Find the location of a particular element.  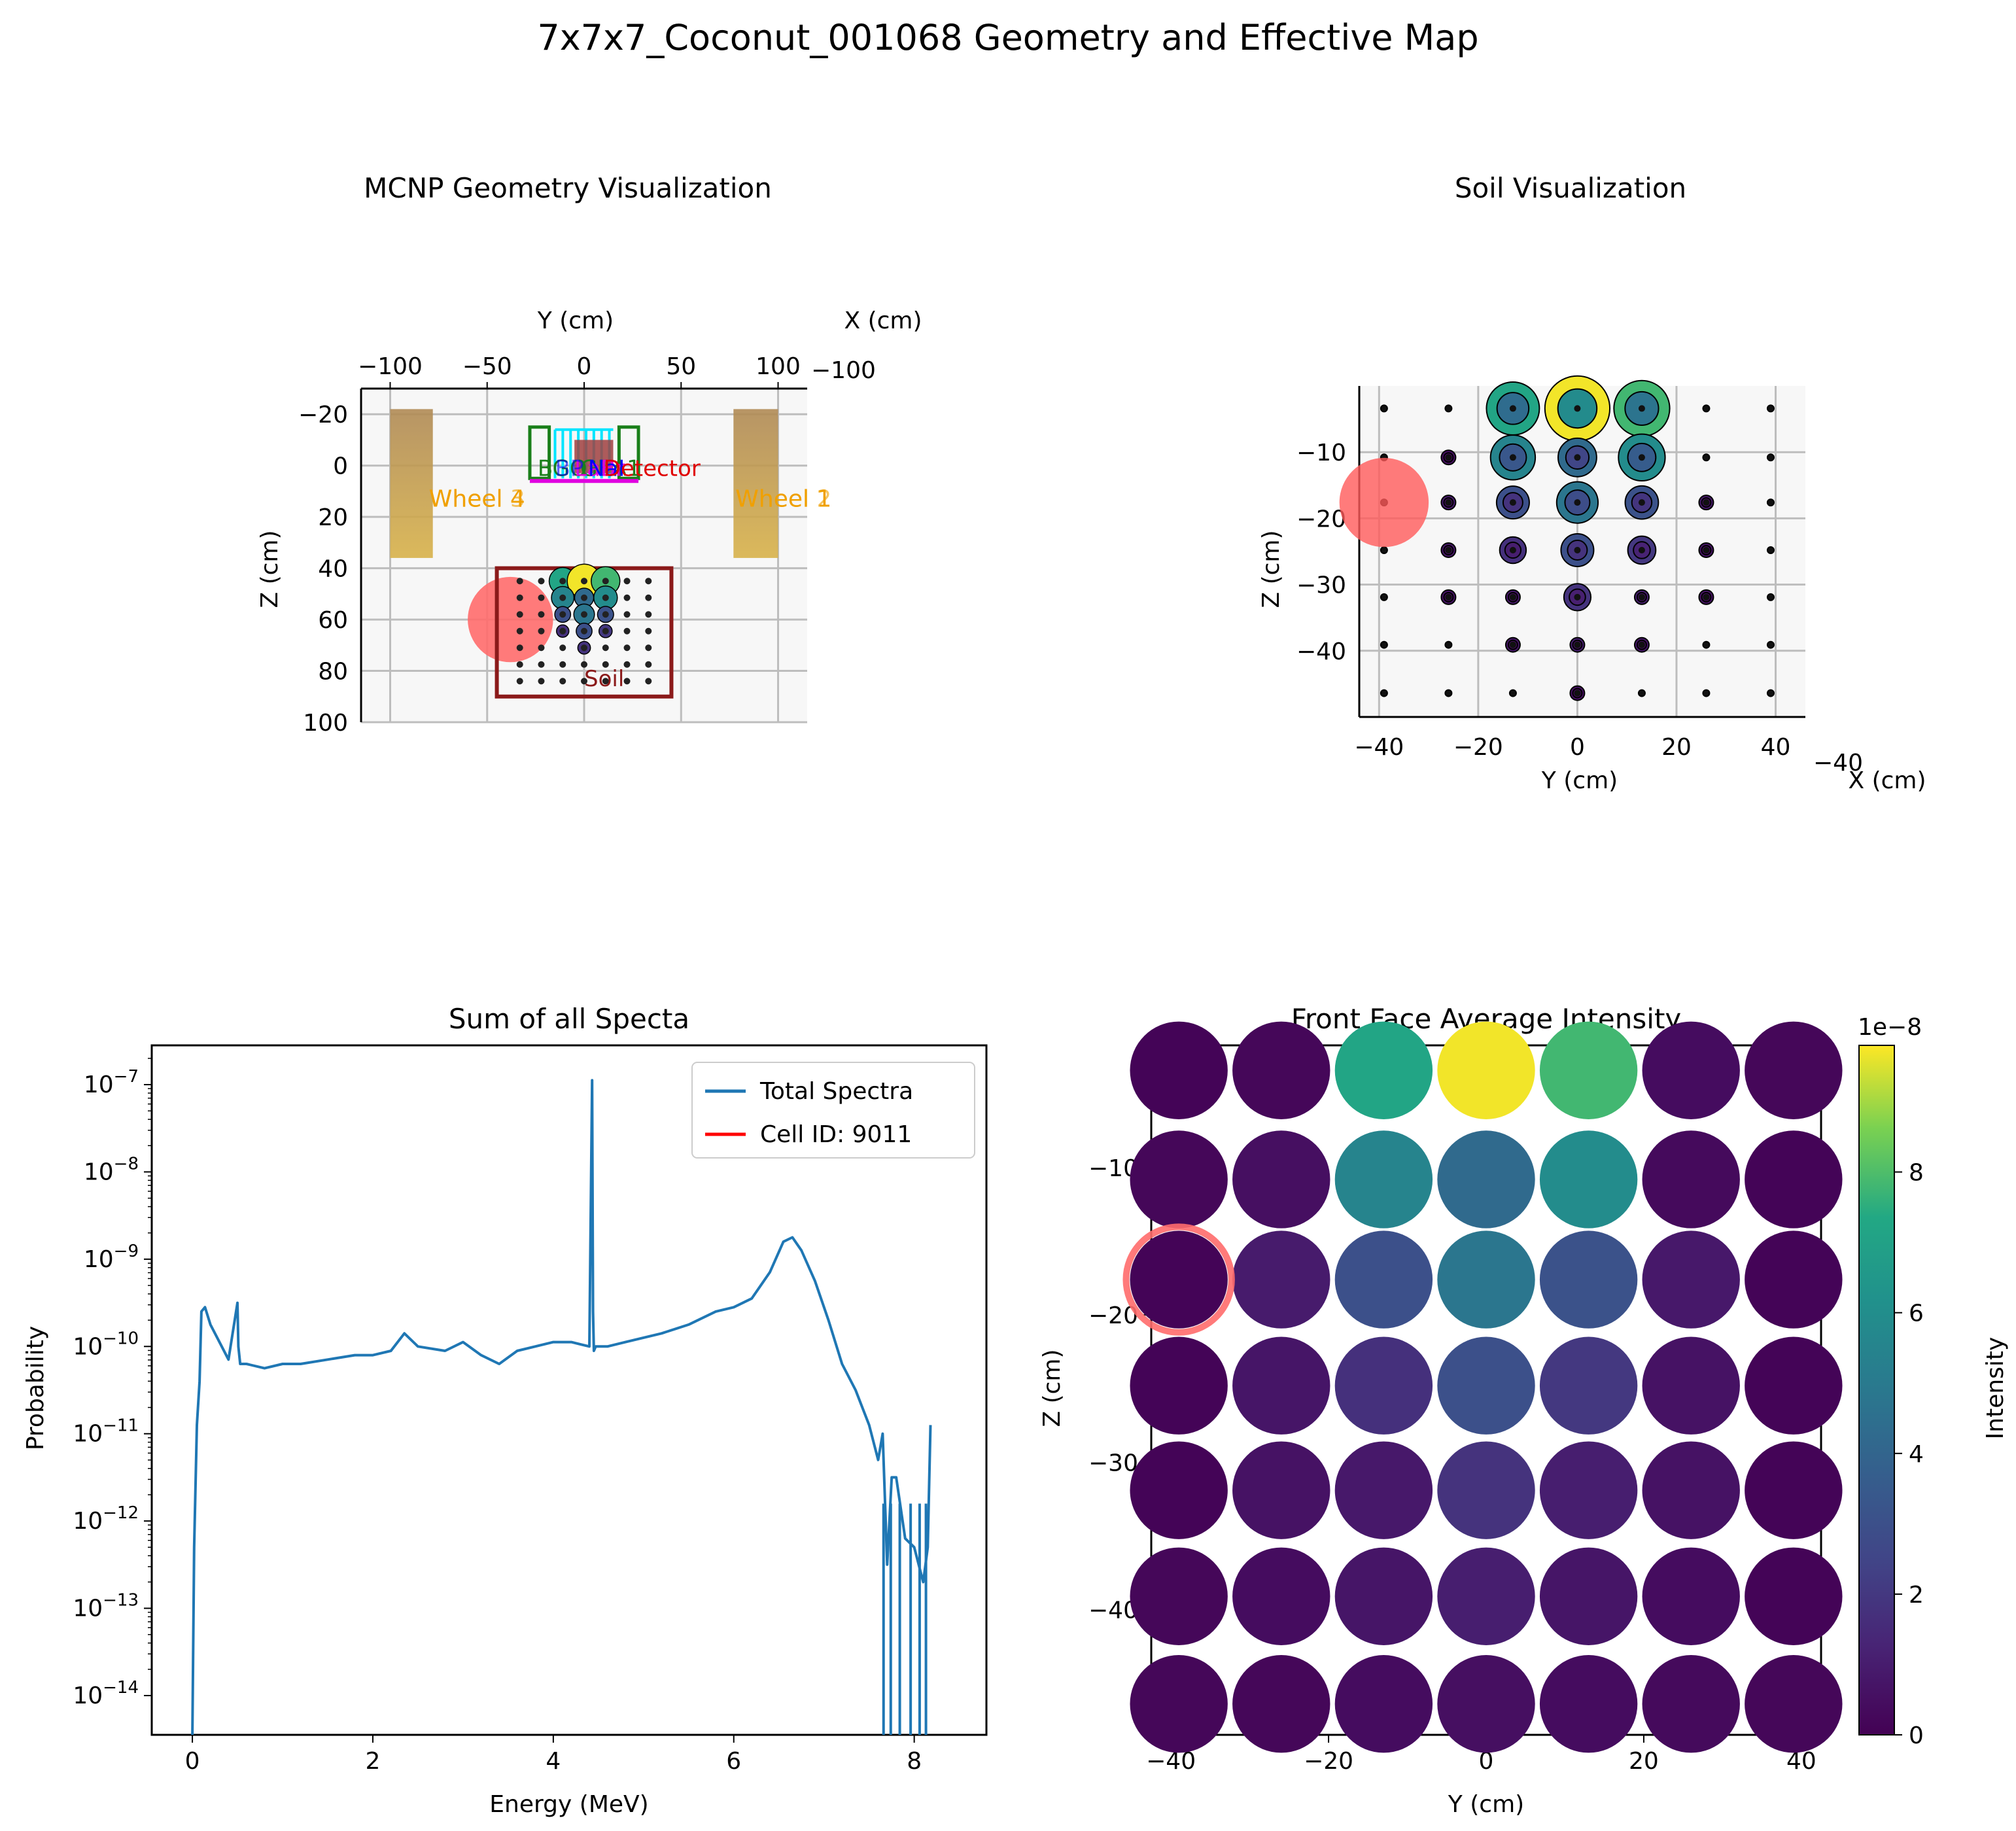

bgo-label: BGO is located at coordinates (562, 468).